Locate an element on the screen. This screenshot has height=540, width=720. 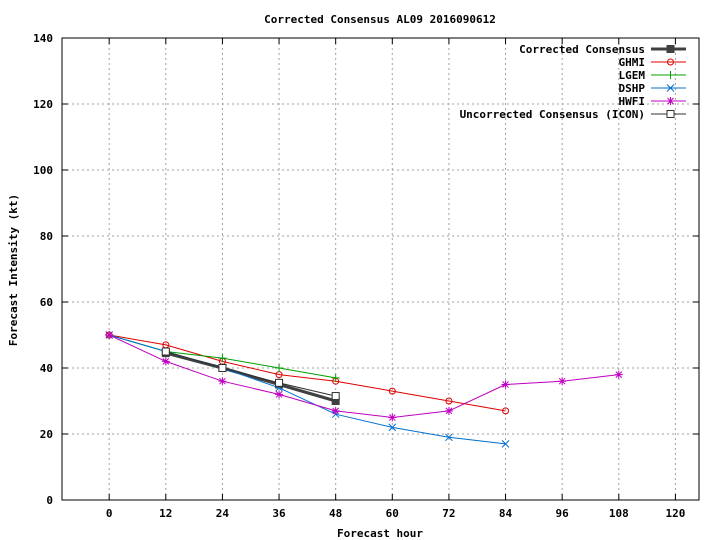
x-tick-label: 48 is located at coordinates (335, 513).